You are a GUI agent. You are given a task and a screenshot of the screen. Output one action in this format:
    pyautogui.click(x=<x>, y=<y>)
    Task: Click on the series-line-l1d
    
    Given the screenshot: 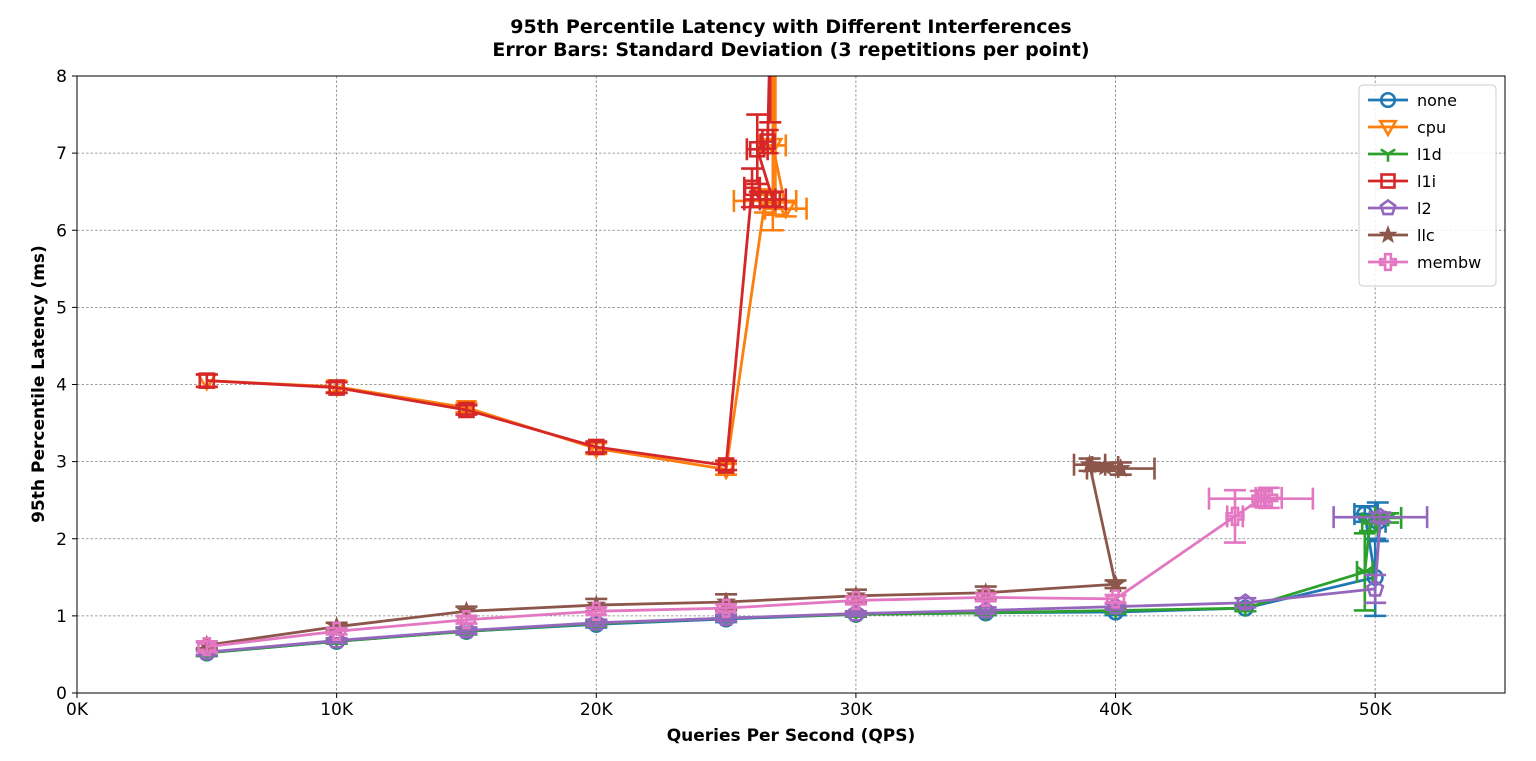 What is the action you would take?
    pyautogui.click(x=797, y=585)
    